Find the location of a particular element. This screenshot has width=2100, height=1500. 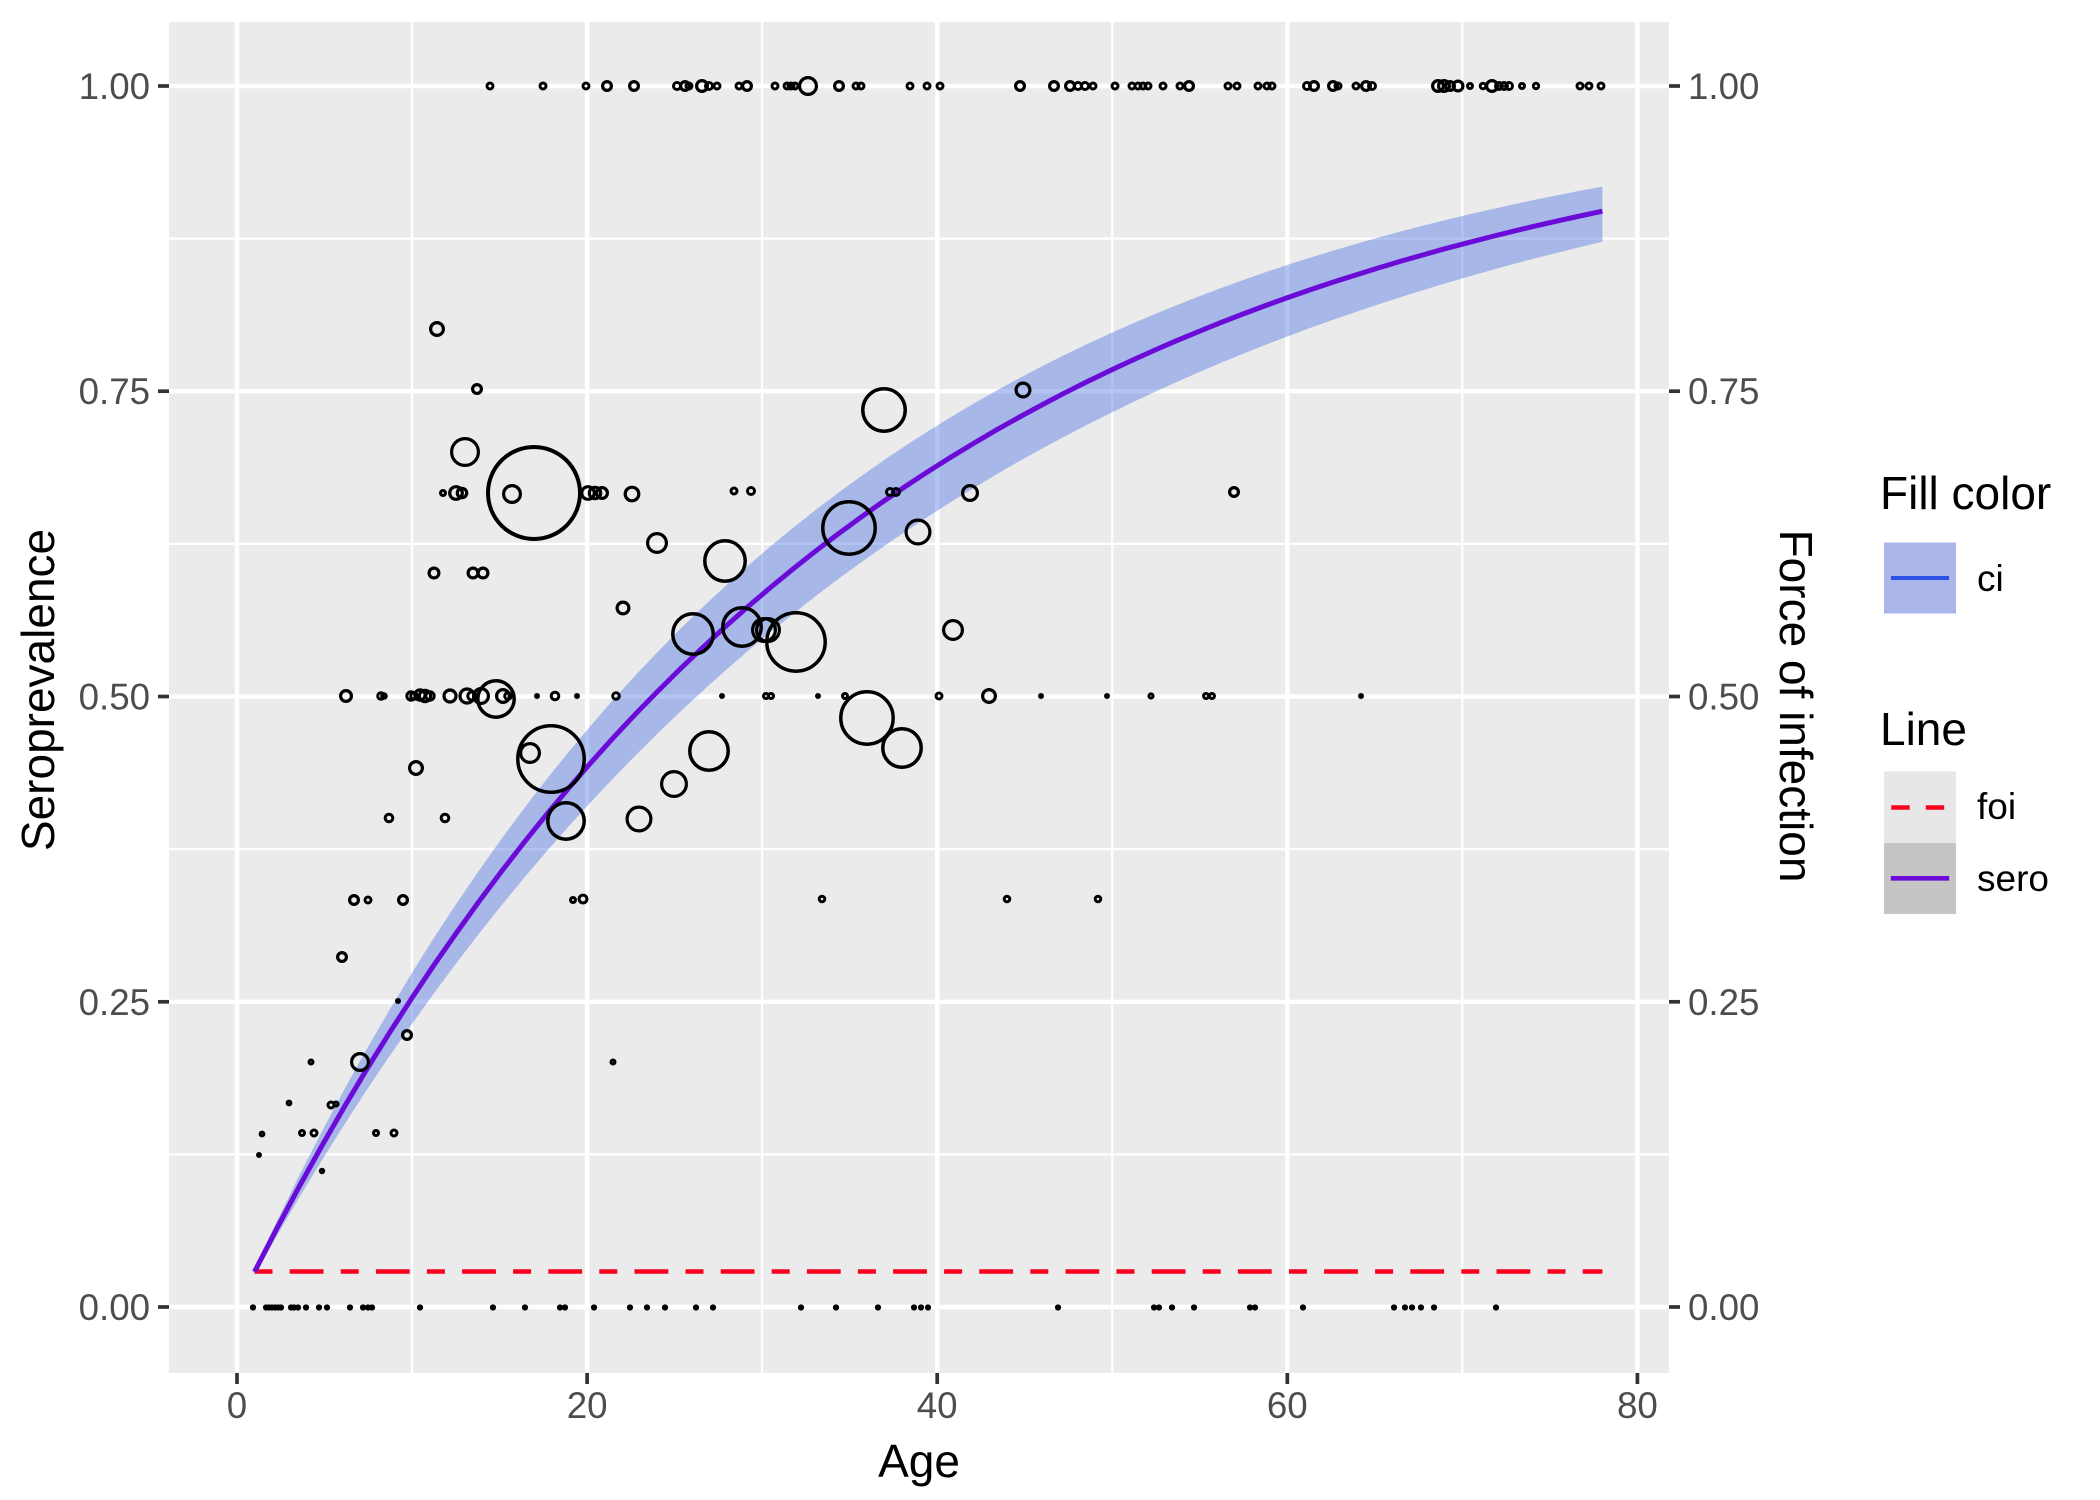

svg-text: 0 is located at coordinates (237, 1405).